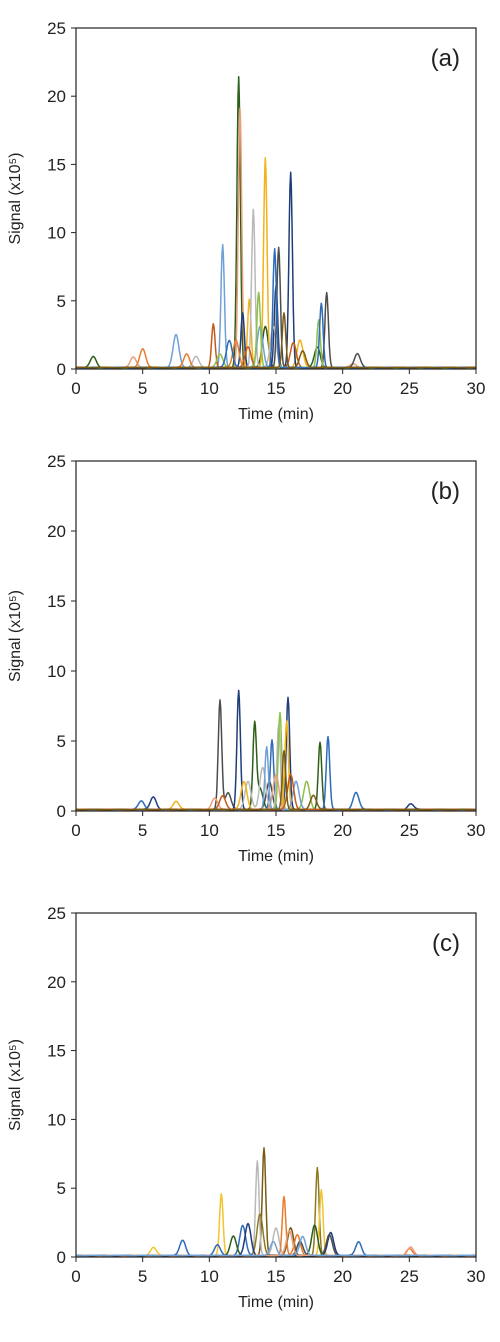 This screenshot has height=1342, width=500. What do you see at coordinates (445, 491) in the screenshot?
I see `panel-label: (b)` at bounding box center [445, 491].